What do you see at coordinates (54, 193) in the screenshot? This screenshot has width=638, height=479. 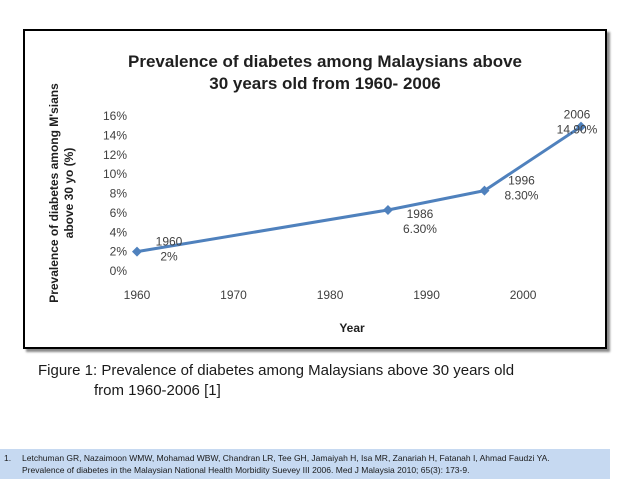 I see `y-axis-title-line: Prevalence of diabetes among M'sians` at bounding box center [54, 193].